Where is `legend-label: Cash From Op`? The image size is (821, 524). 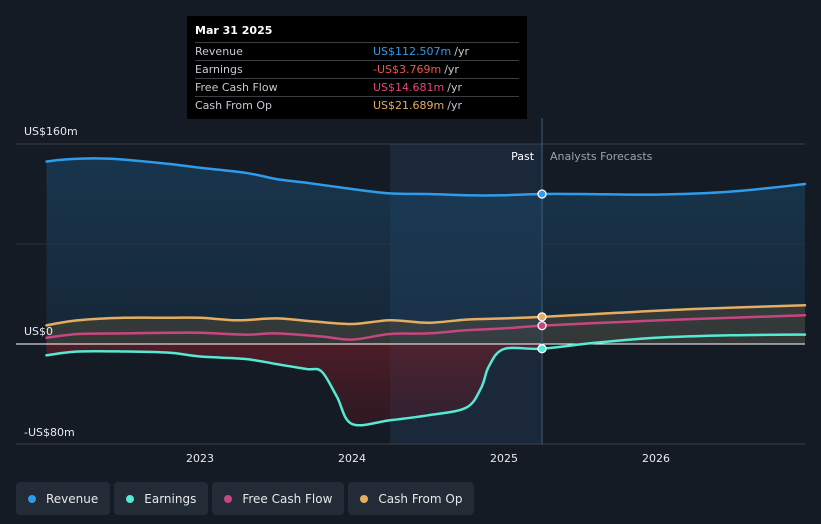 legend-label: Cash From Op is located at coordinates (420, 498).